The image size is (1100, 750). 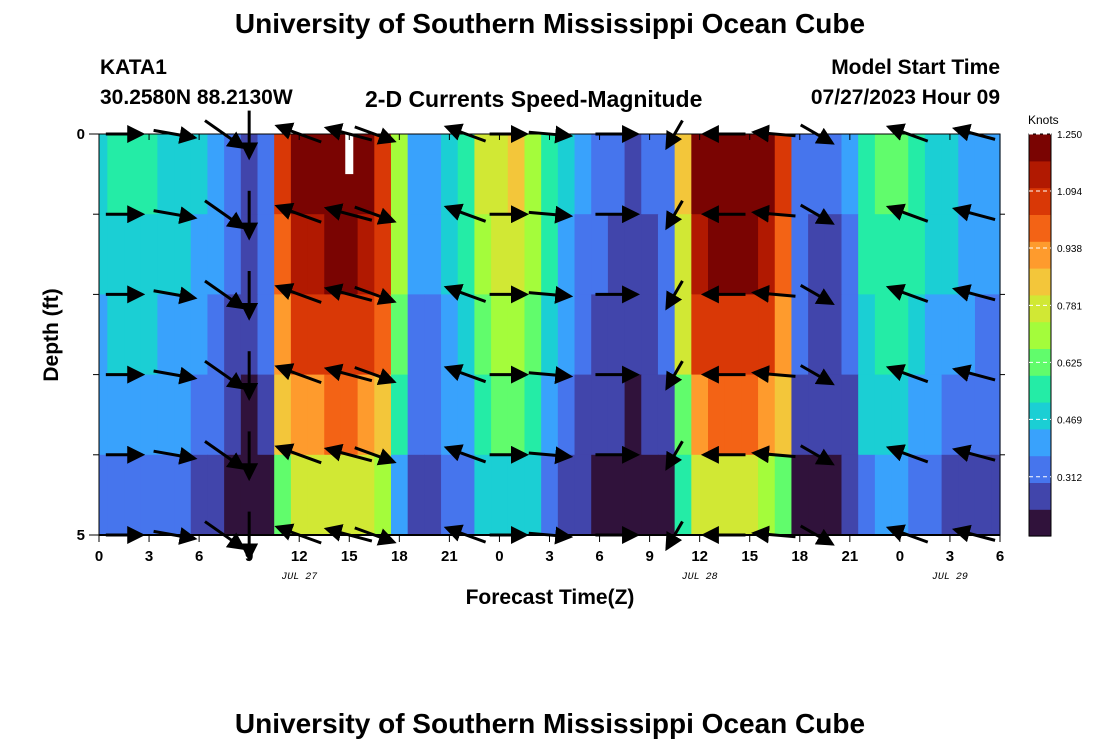 What do you see at coordinates (915, 67) in the screenshot?
I see `model-start-label: Model Start Time` at bounding box center [915, 67].